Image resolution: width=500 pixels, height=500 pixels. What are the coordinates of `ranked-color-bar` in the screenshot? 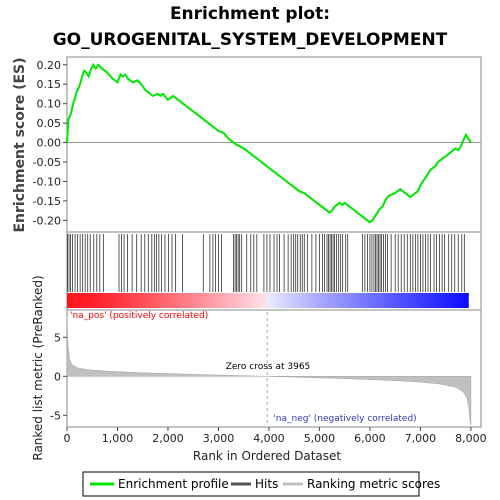 It's located at (268, 300).